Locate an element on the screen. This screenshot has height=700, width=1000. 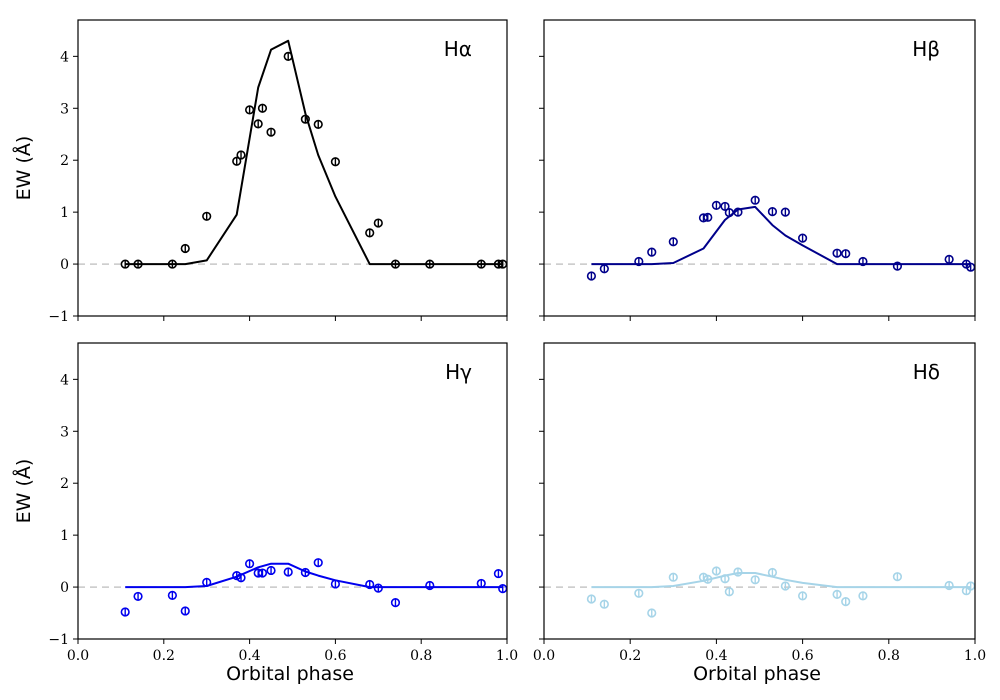
panel-label: Hγ is located at coordinates (458, 372).